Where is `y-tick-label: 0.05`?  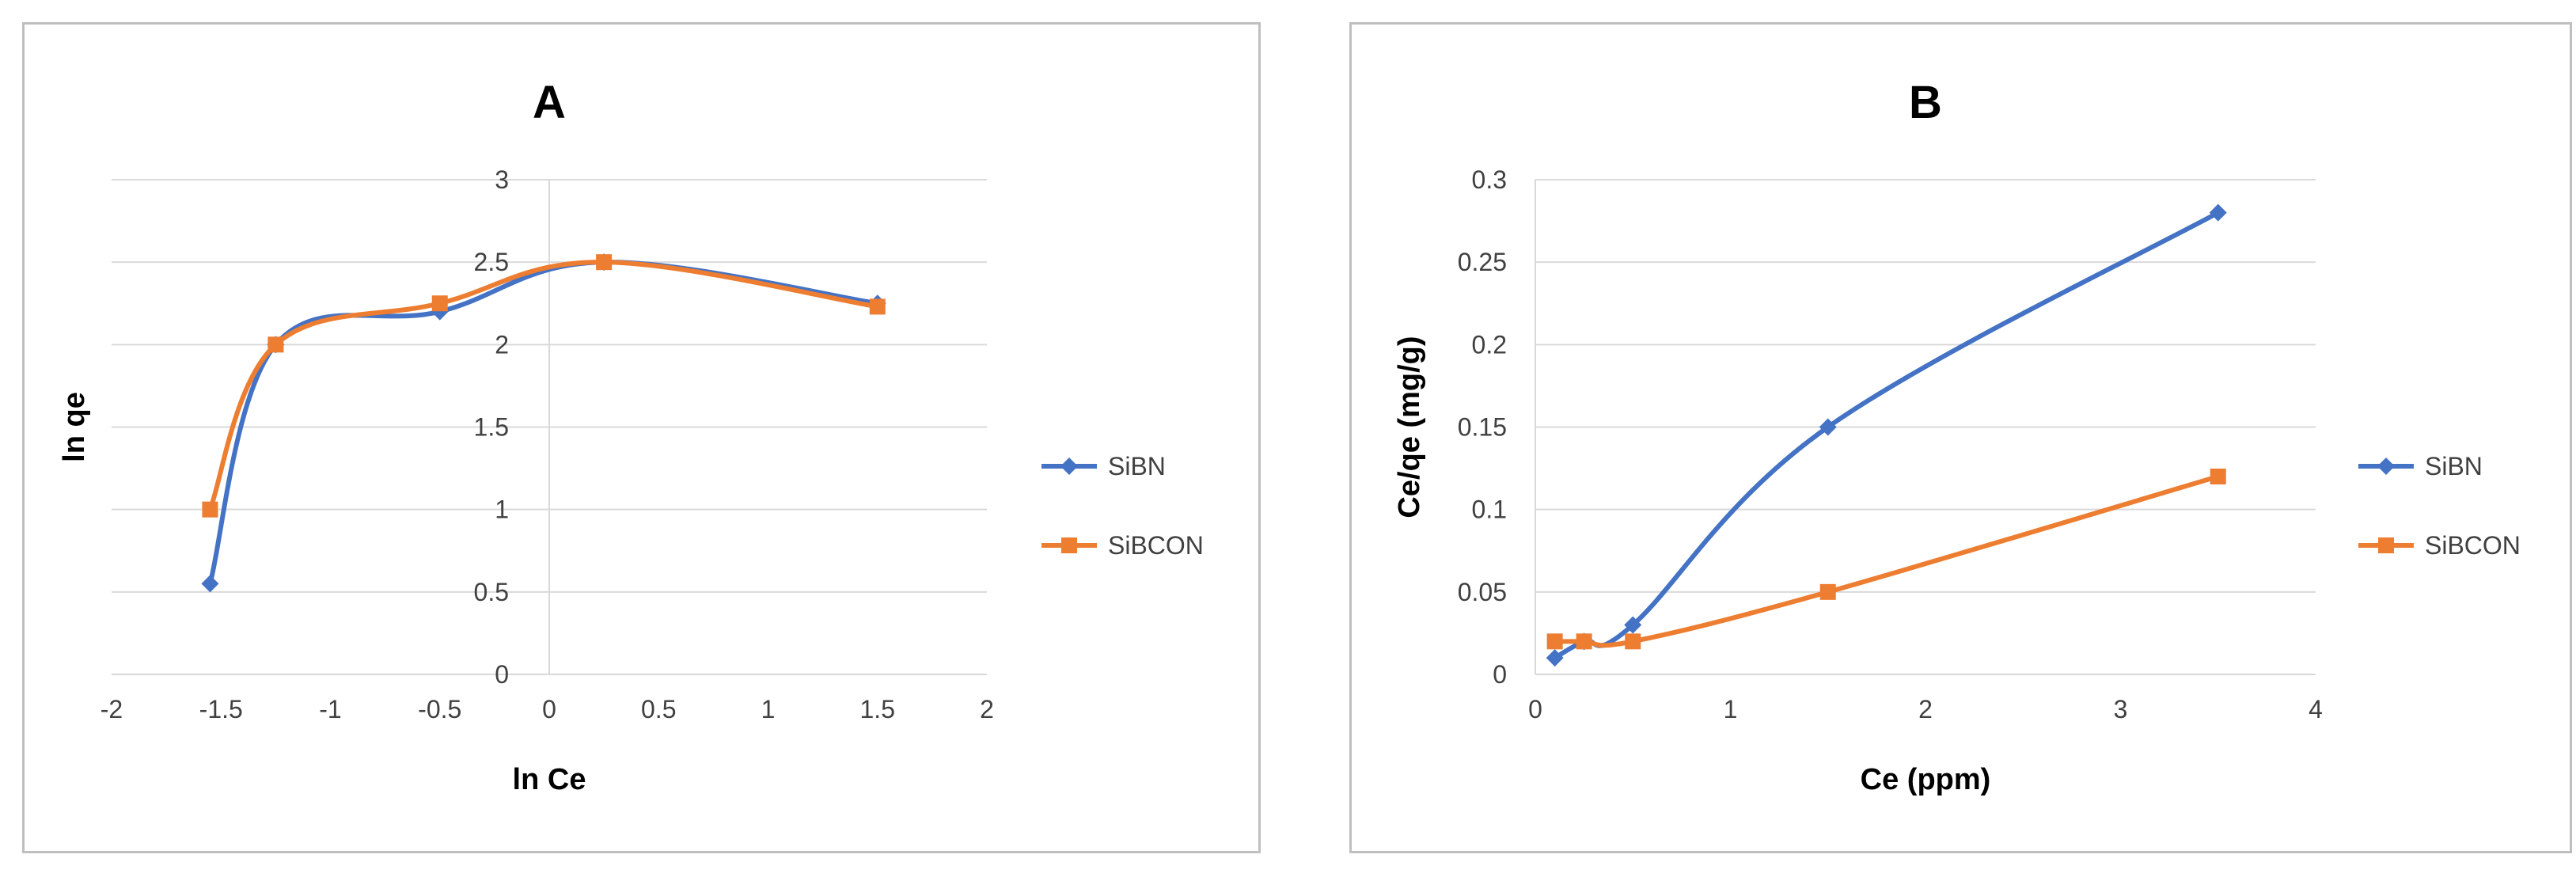
y-tick-label: 0.05 is located at coordinates (1482, 592).